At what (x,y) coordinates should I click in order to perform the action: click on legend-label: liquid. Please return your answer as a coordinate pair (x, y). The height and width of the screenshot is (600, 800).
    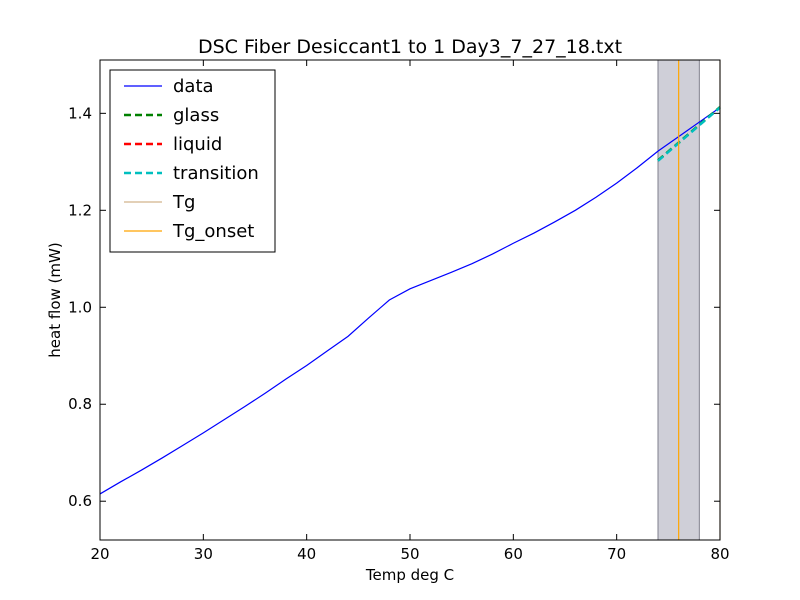
    Looking at the image, I should click on (197, 144).